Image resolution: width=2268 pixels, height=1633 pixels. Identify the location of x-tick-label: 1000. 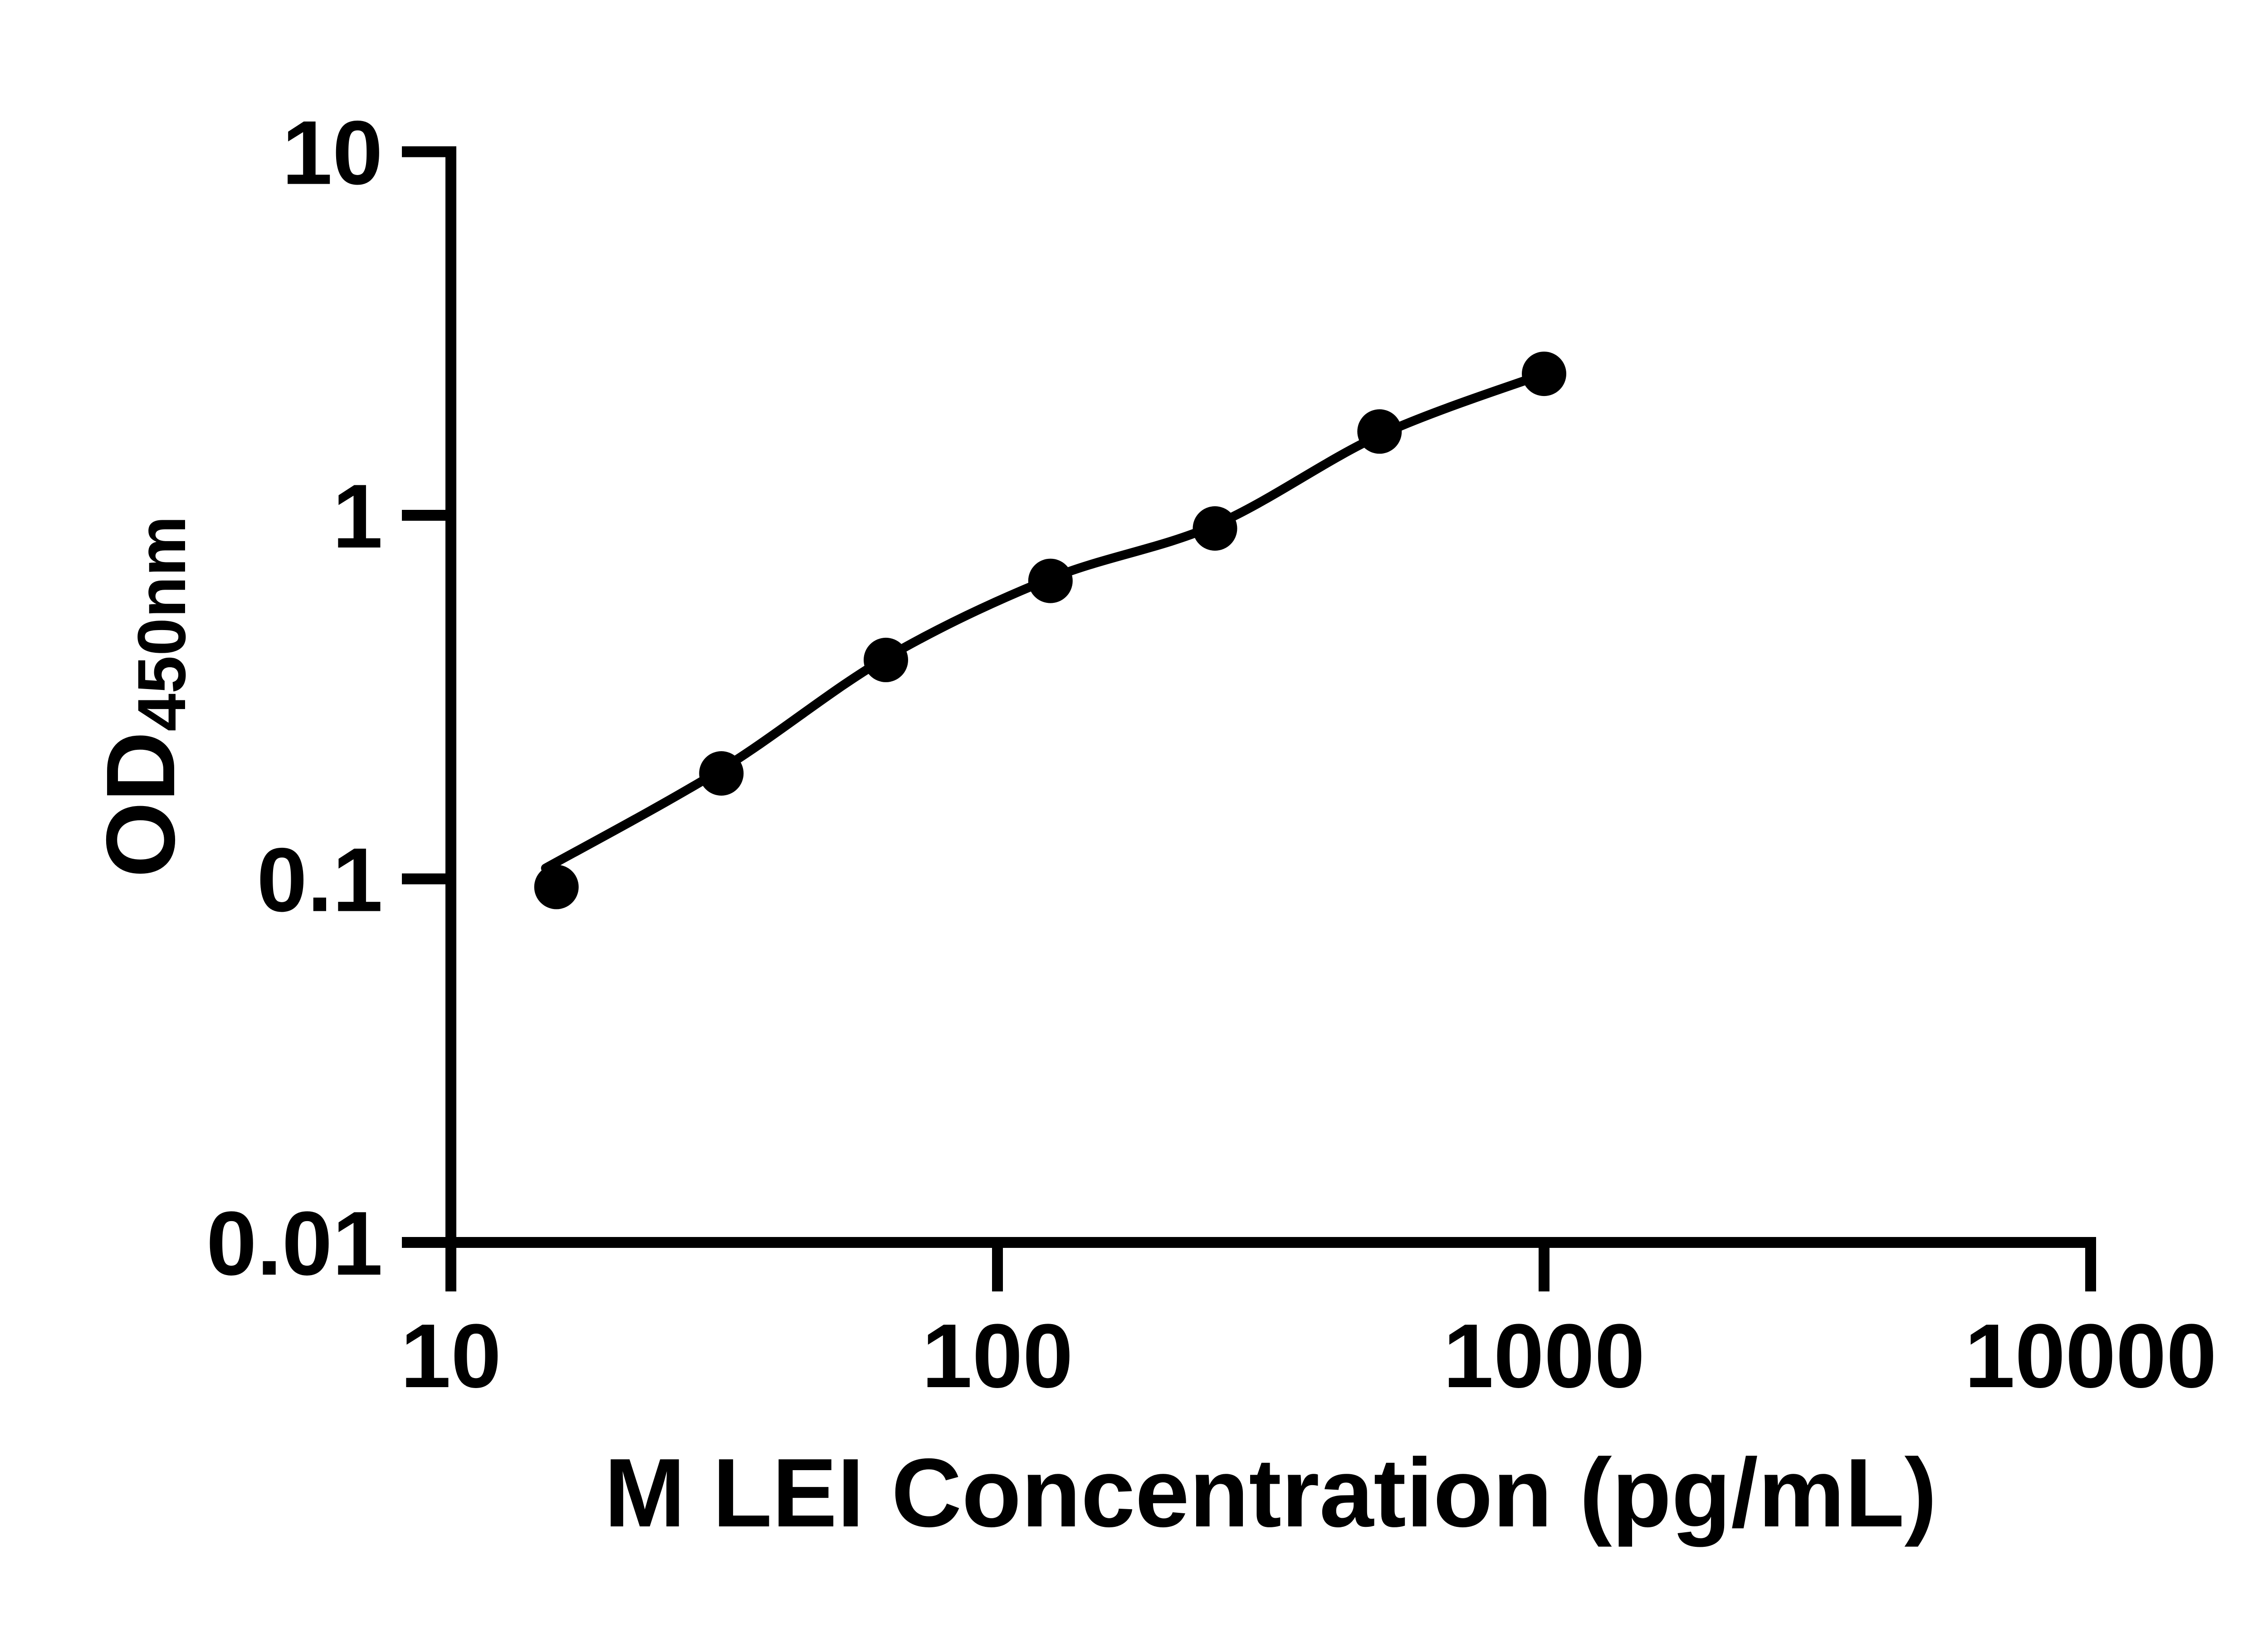
(1544, 1356).